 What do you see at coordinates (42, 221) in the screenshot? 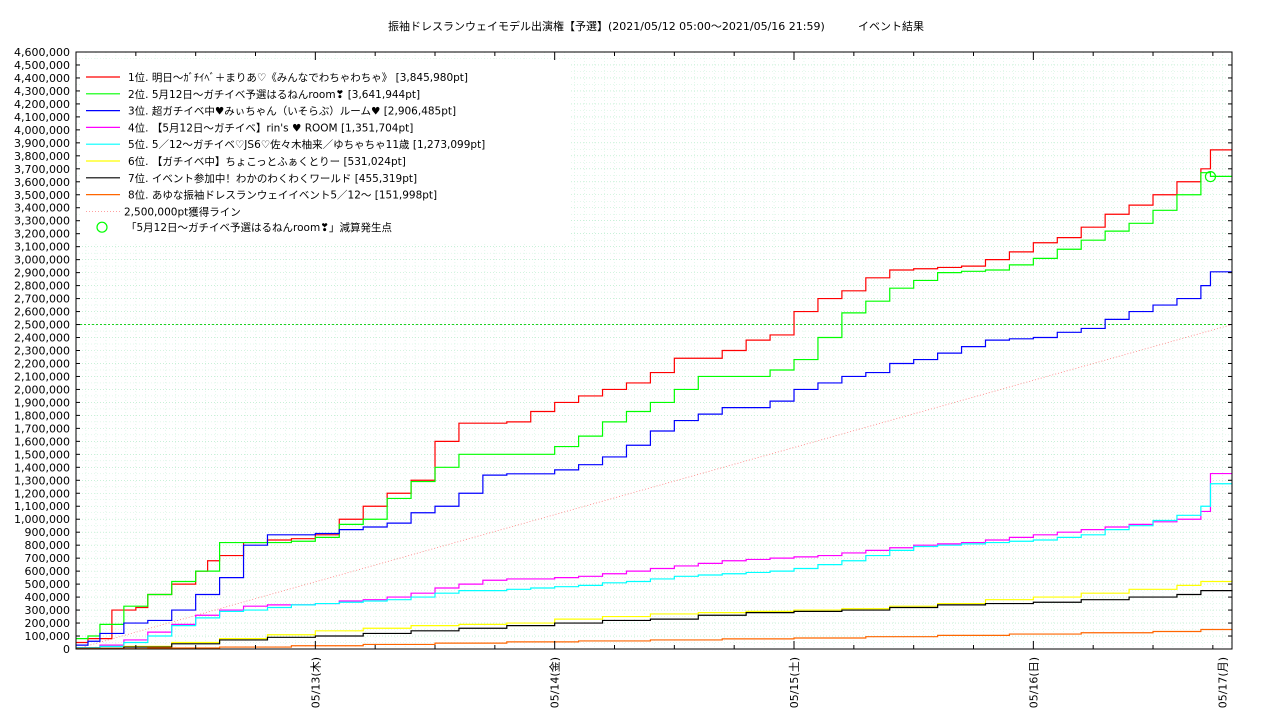
I see `y-tick-label: 3,300,000` at bounding box center [42, 221].